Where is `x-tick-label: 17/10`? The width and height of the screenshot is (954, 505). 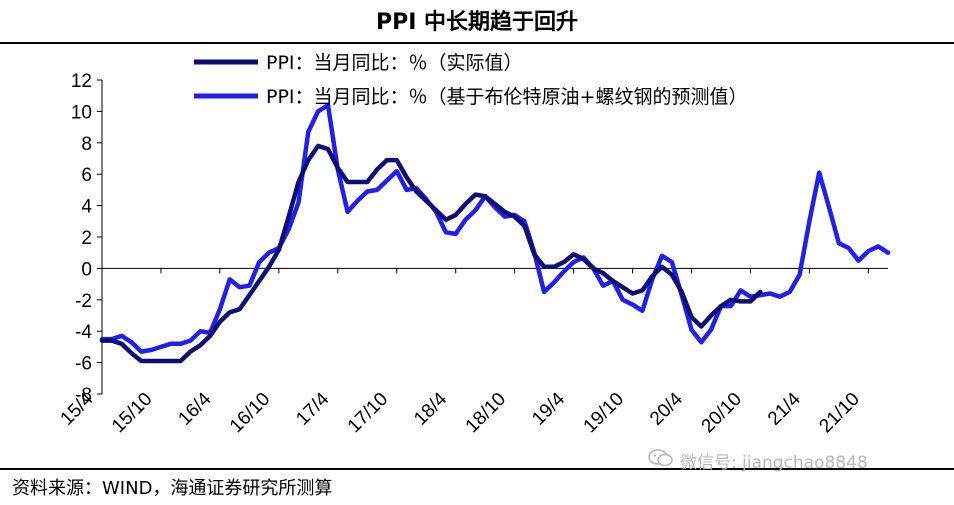 x-tick-label: 17/10 is located at coordinates (368, 413).